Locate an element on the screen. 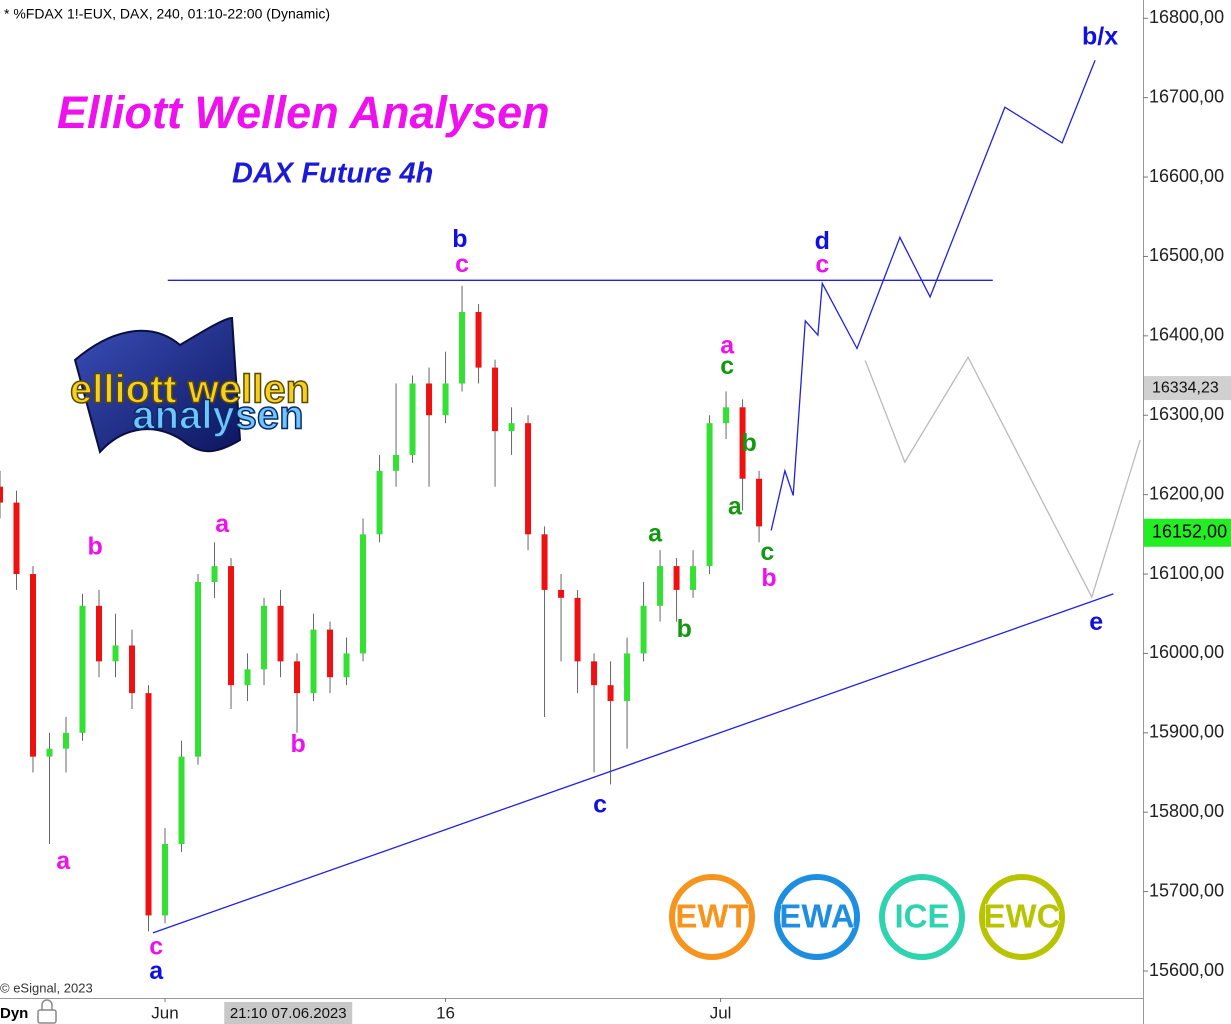  y-tick-label: 16100,00 is located at coordinates (1186, 573).